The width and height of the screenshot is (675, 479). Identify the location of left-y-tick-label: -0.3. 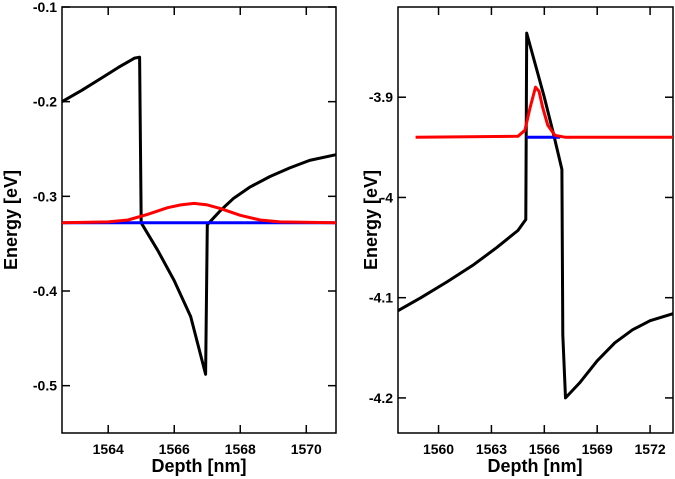
(45, 196).